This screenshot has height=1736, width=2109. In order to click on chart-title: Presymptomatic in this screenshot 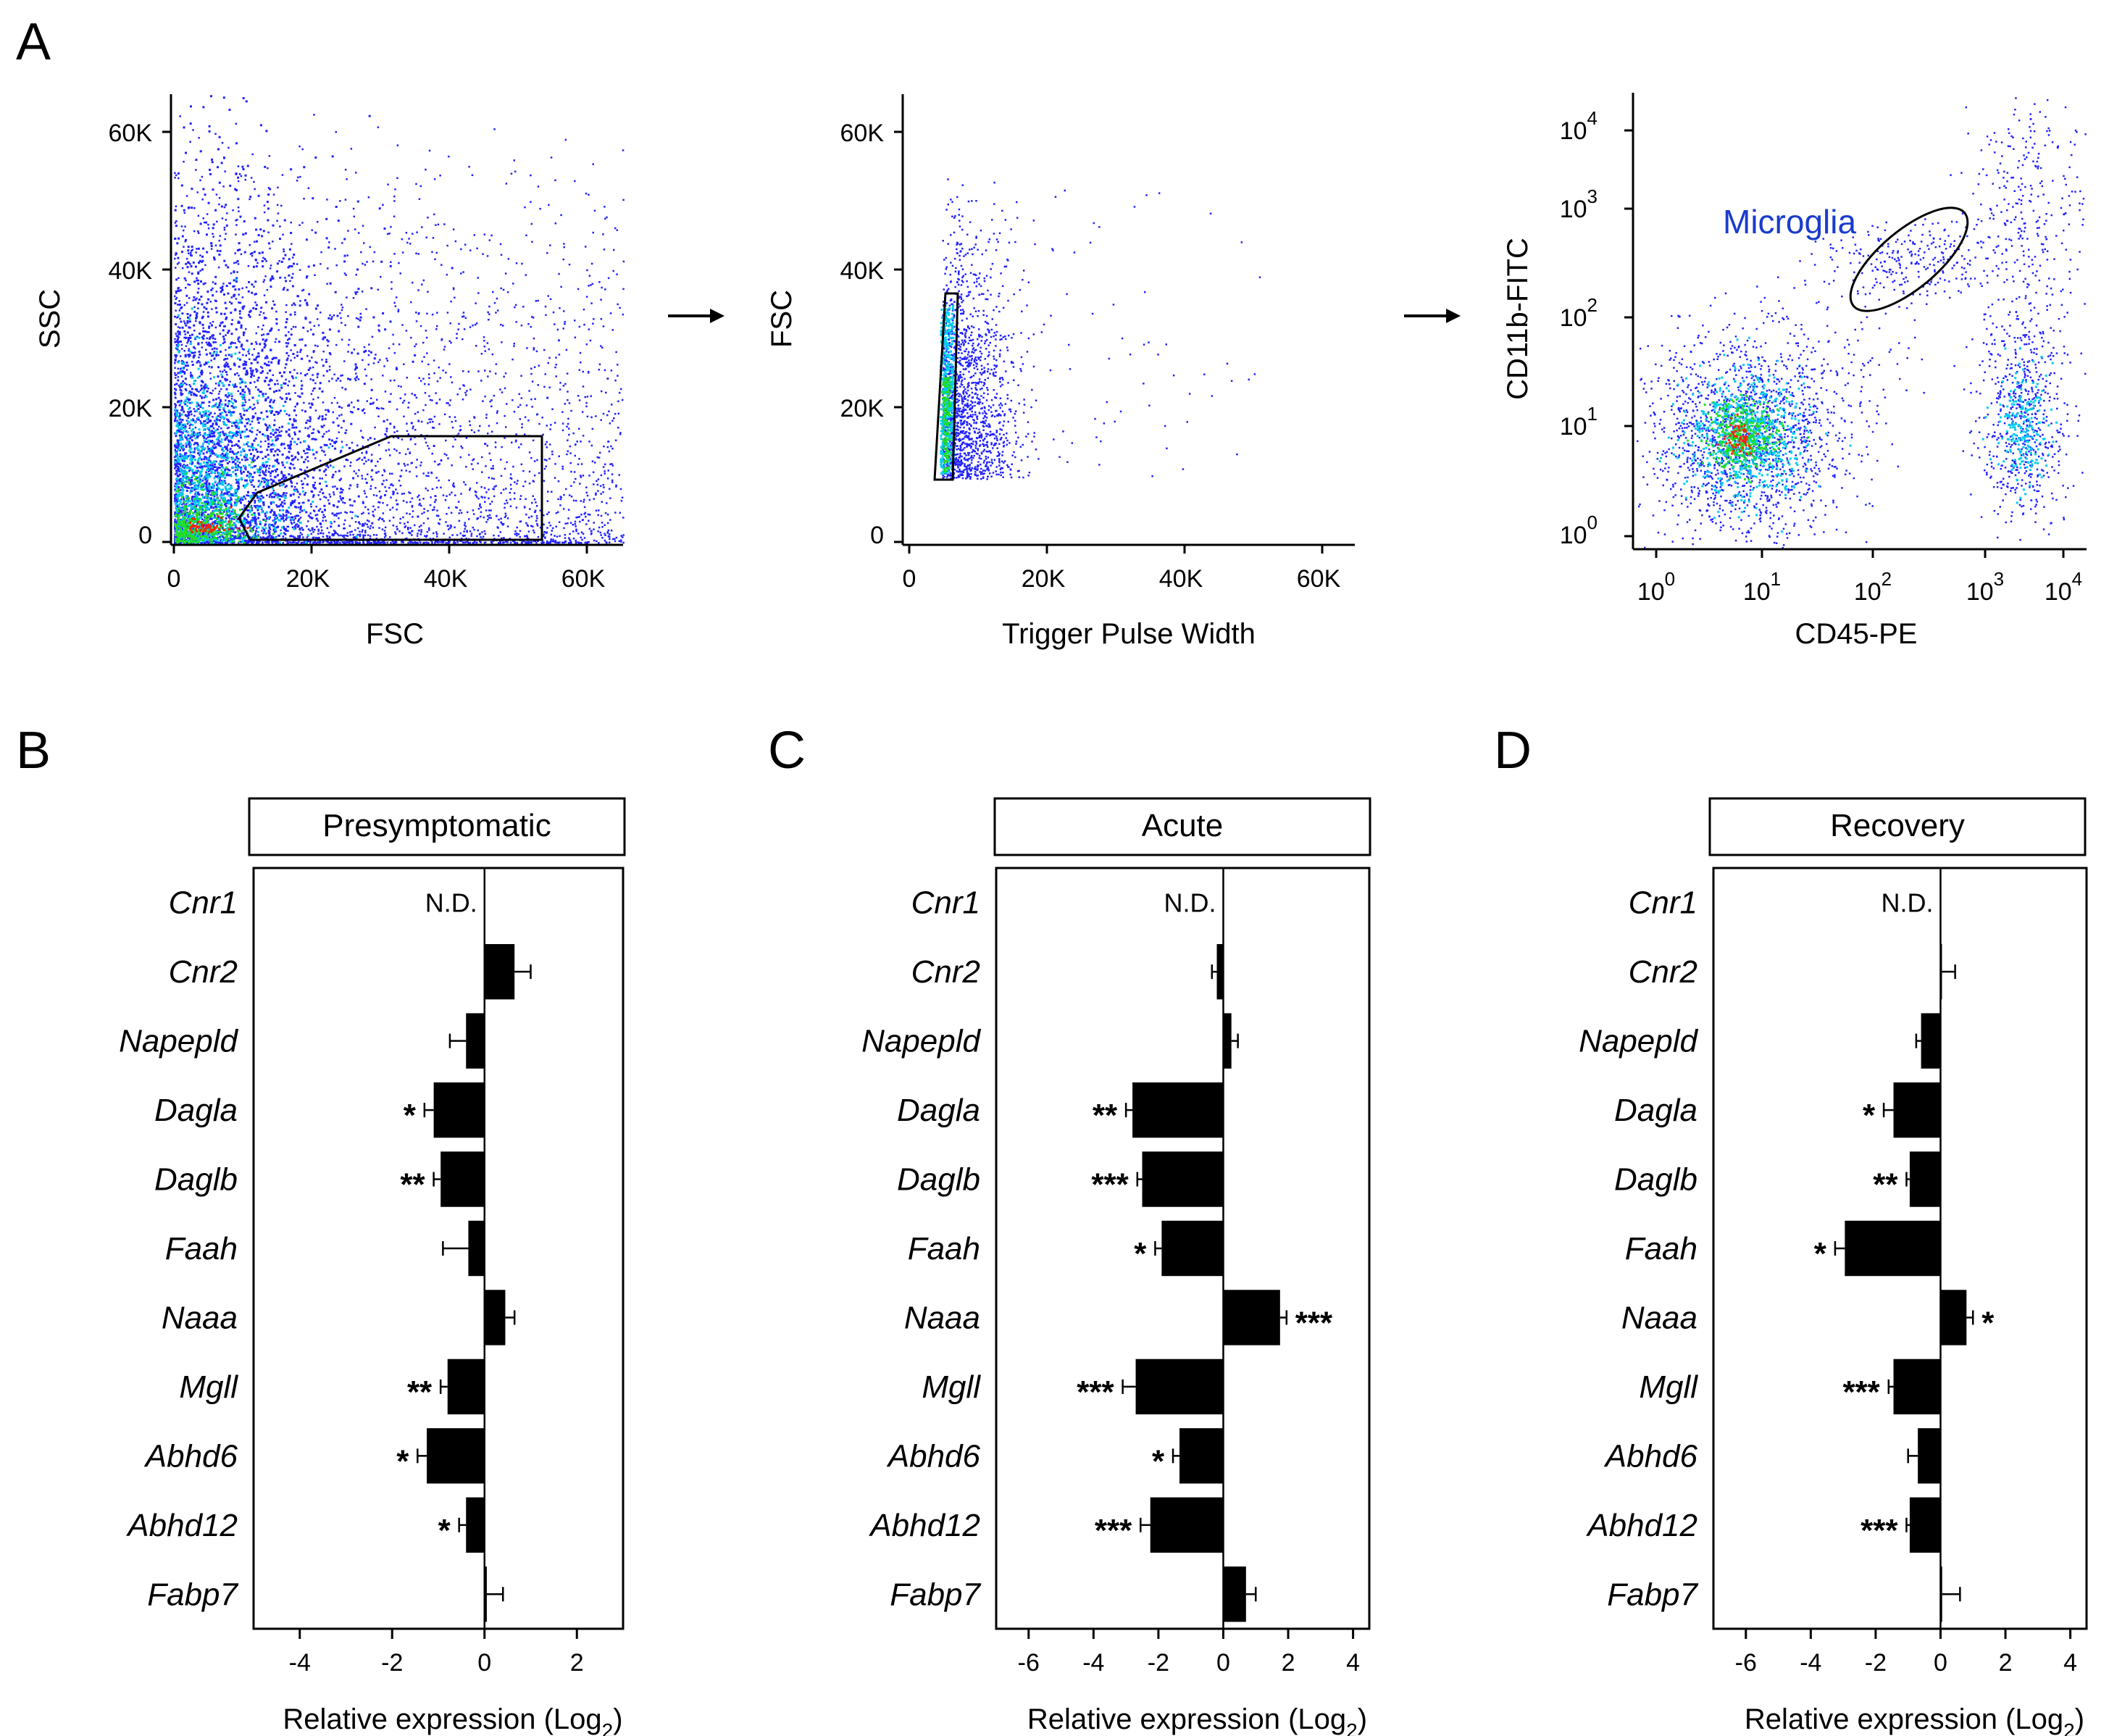, I will do `click(436, 826)`.